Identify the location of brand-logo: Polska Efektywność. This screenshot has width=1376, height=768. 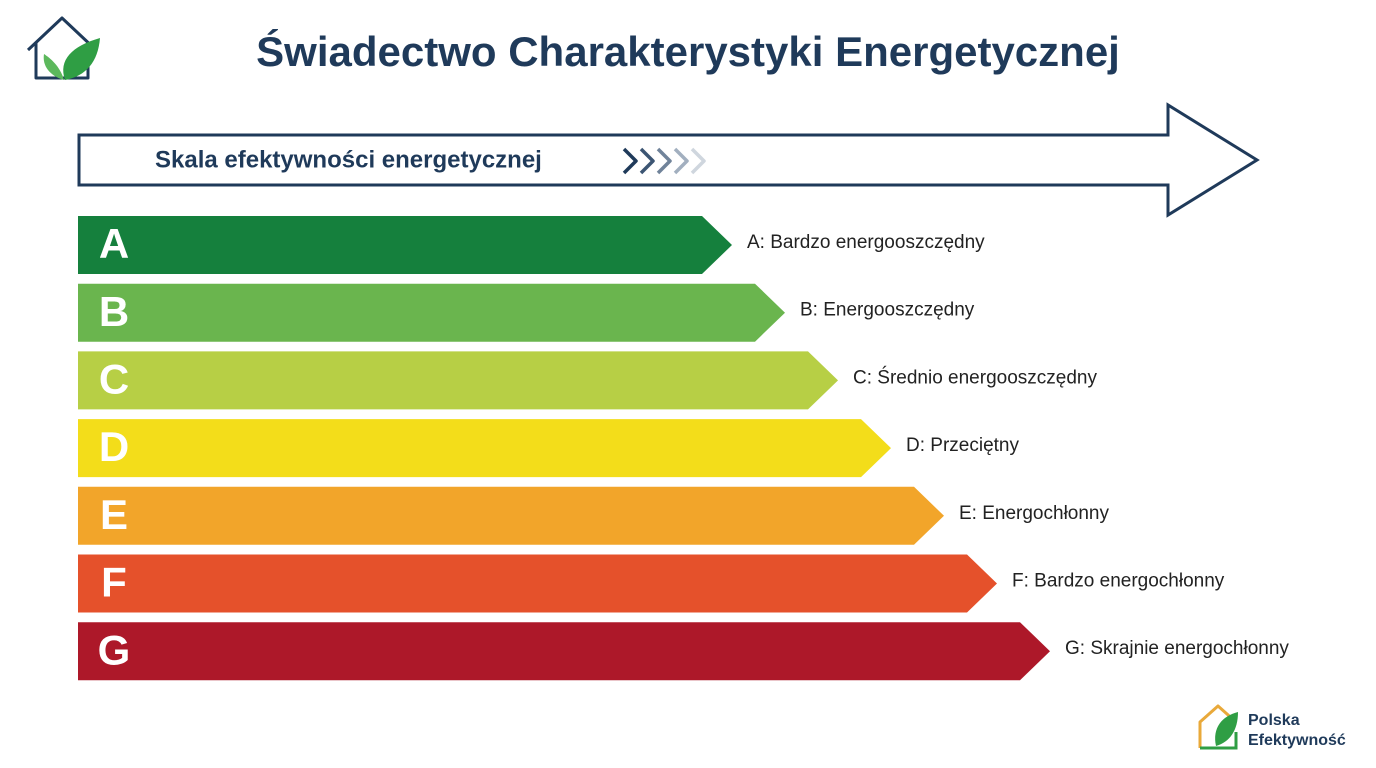
(1272, 727).